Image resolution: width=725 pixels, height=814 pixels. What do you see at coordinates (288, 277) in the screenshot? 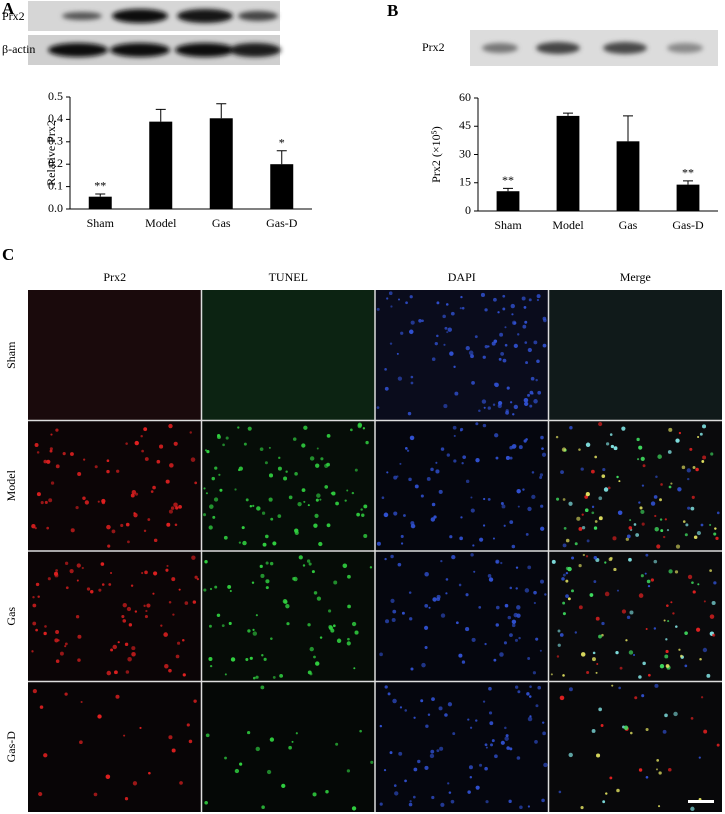
I see `column-header: TUNEL` at bounding box center [288, 277].